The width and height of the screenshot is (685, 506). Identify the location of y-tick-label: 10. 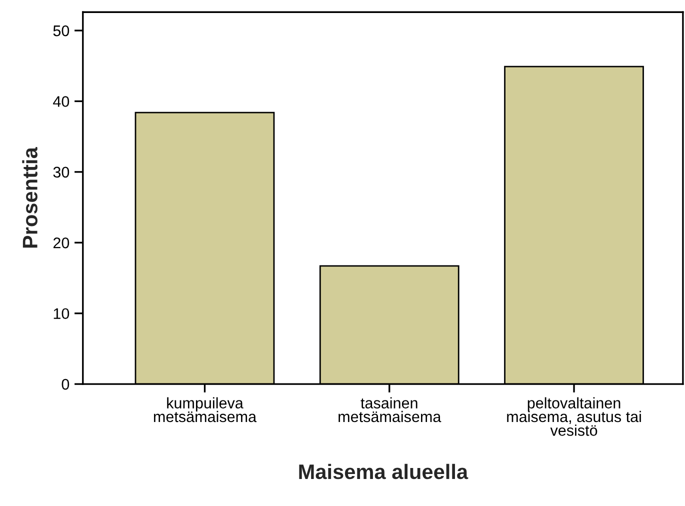
(62, 314).